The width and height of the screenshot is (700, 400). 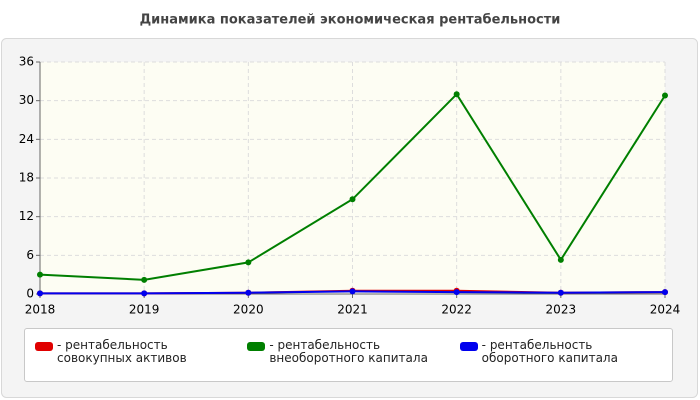 I want to click on x-tick-label: 2023, so click(x=561, y=310).